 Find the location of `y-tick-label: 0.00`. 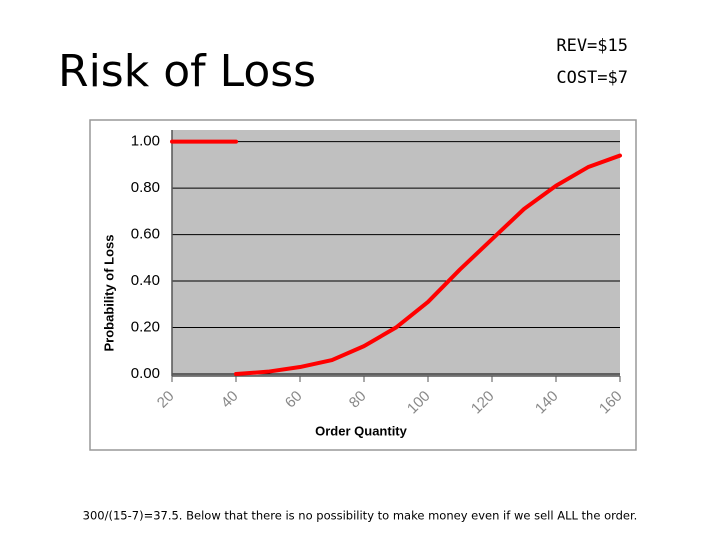

y-tick-label: 0.00 is located at coordinates (145, 373).